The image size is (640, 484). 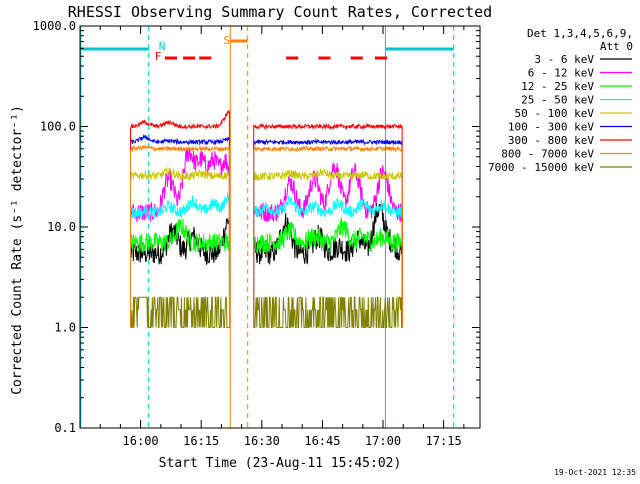 I want to click on flag-f: F, so click(x=158, y=56).